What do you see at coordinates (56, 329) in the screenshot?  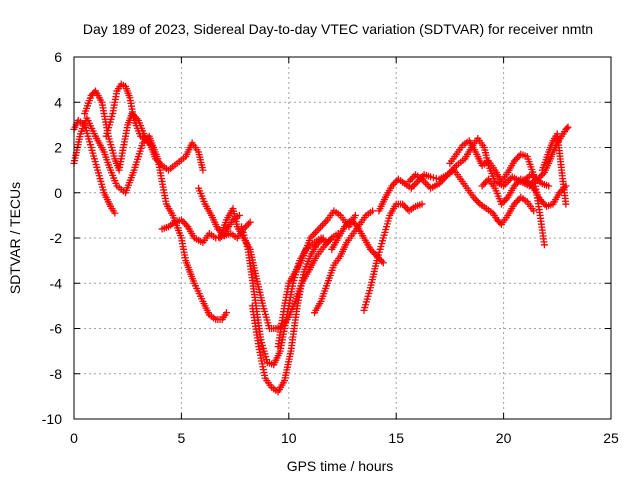 I see `y-tick-label: -6` at bounding box center [56, 329].